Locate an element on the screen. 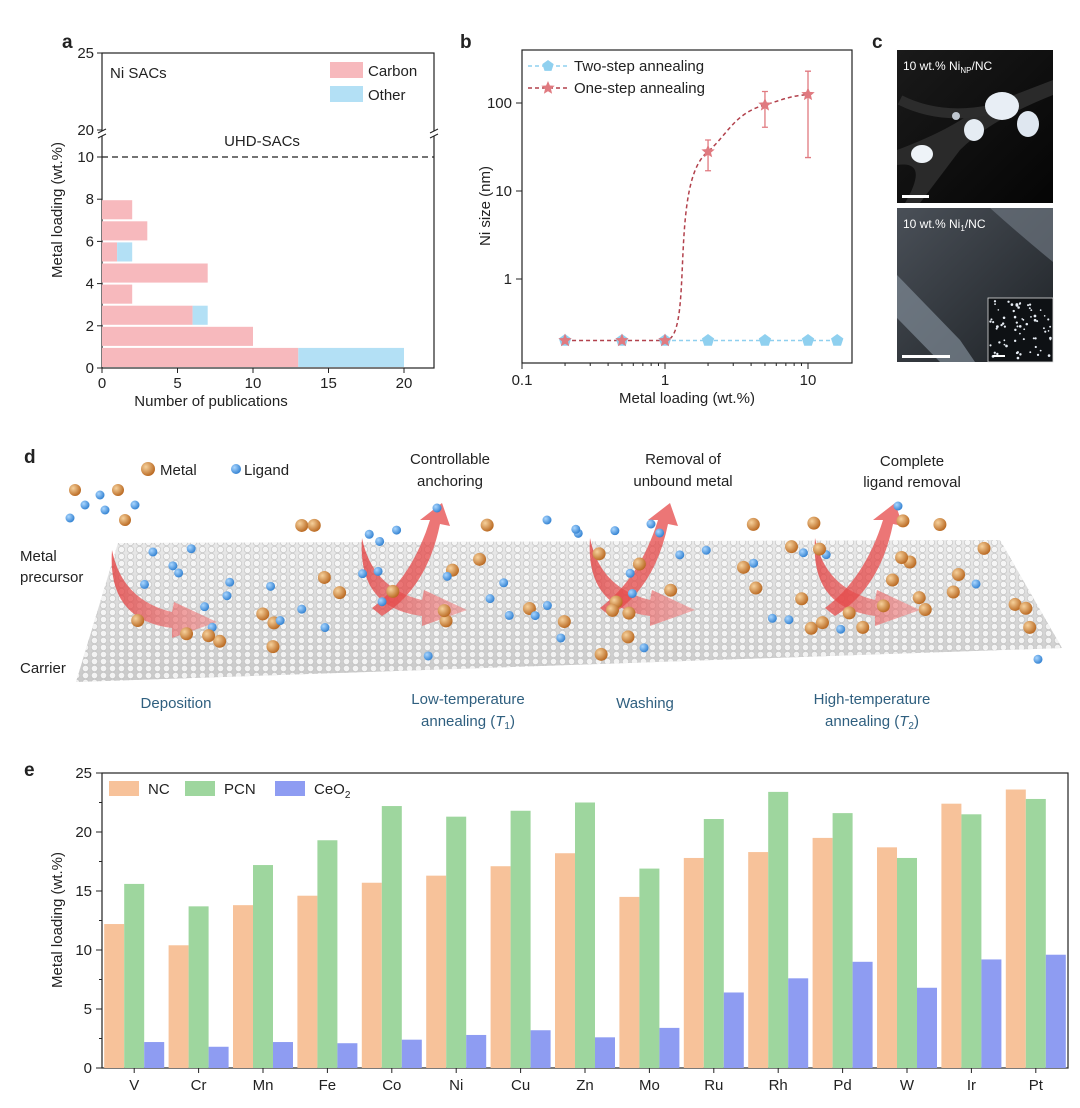 The image size is (1080, 1108). nanoparticle is located at coordinates (1002, 106).